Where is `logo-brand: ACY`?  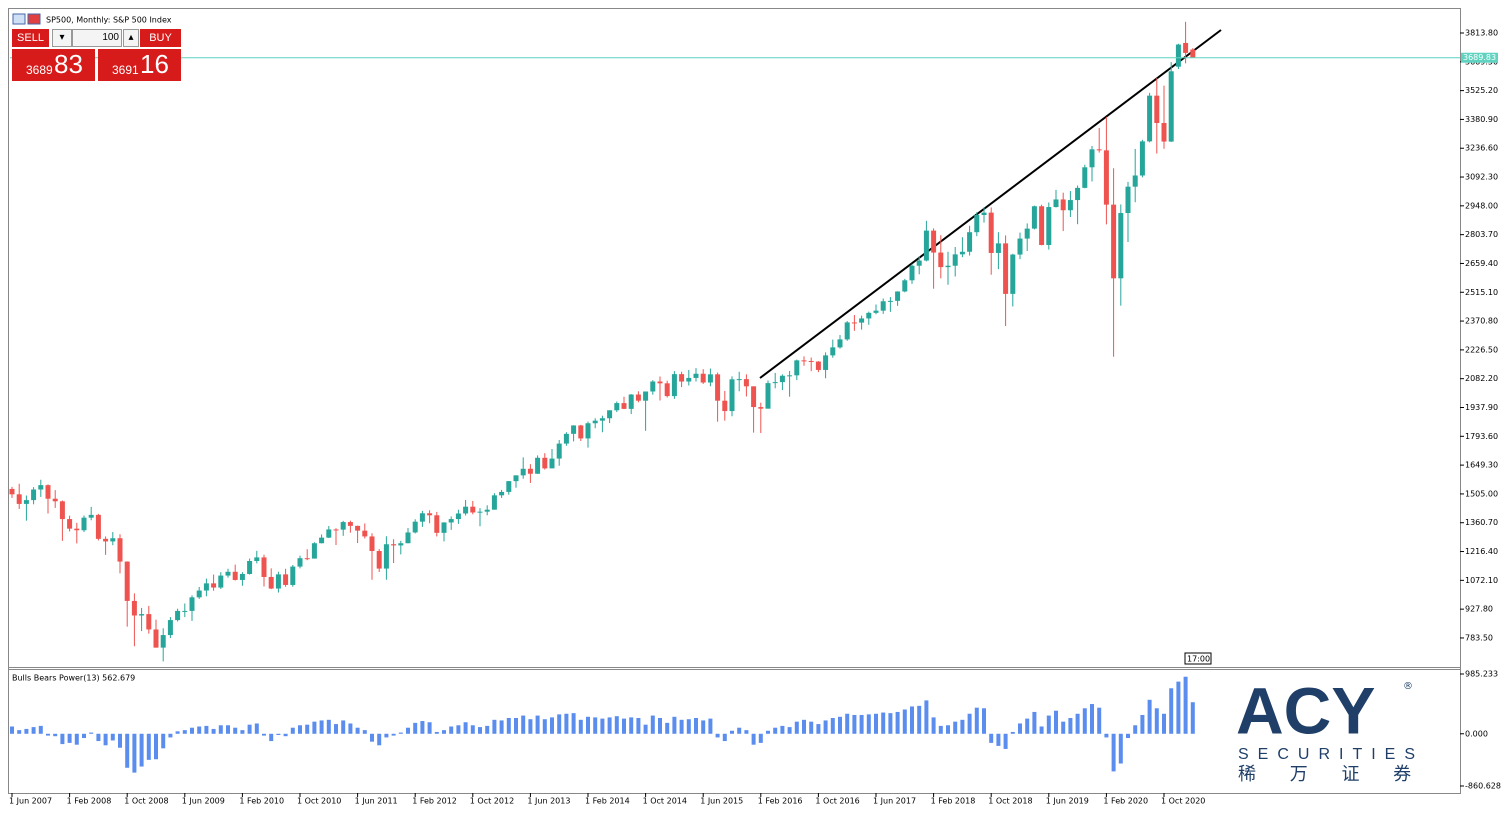
logo-brand: ACY is located at coordinates (1305, 710).